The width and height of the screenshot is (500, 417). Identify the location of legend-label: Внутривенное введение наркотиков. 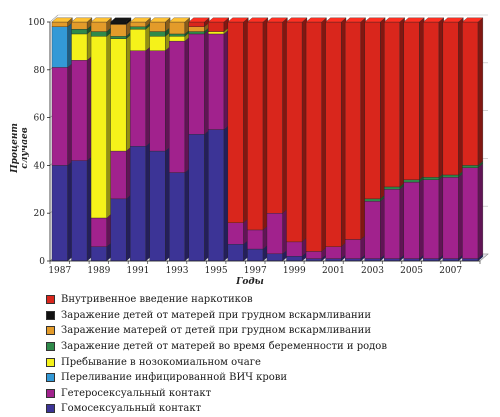
(157, 300).